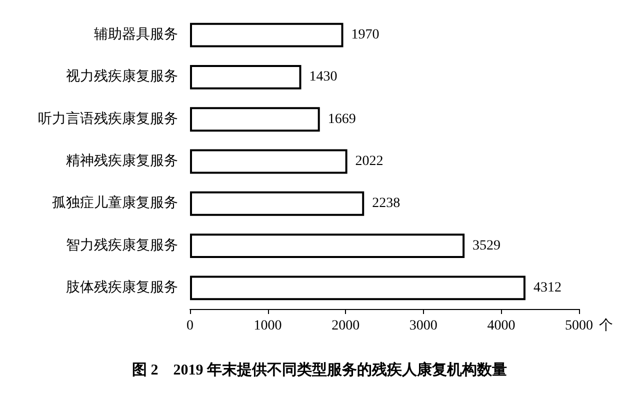 Image resolution: width=639 pixels, height=397 pixels. I want to click on text: 图 2 2019 年末提供不同类型服务的残疾人康复机构数量, so click(319, 369).